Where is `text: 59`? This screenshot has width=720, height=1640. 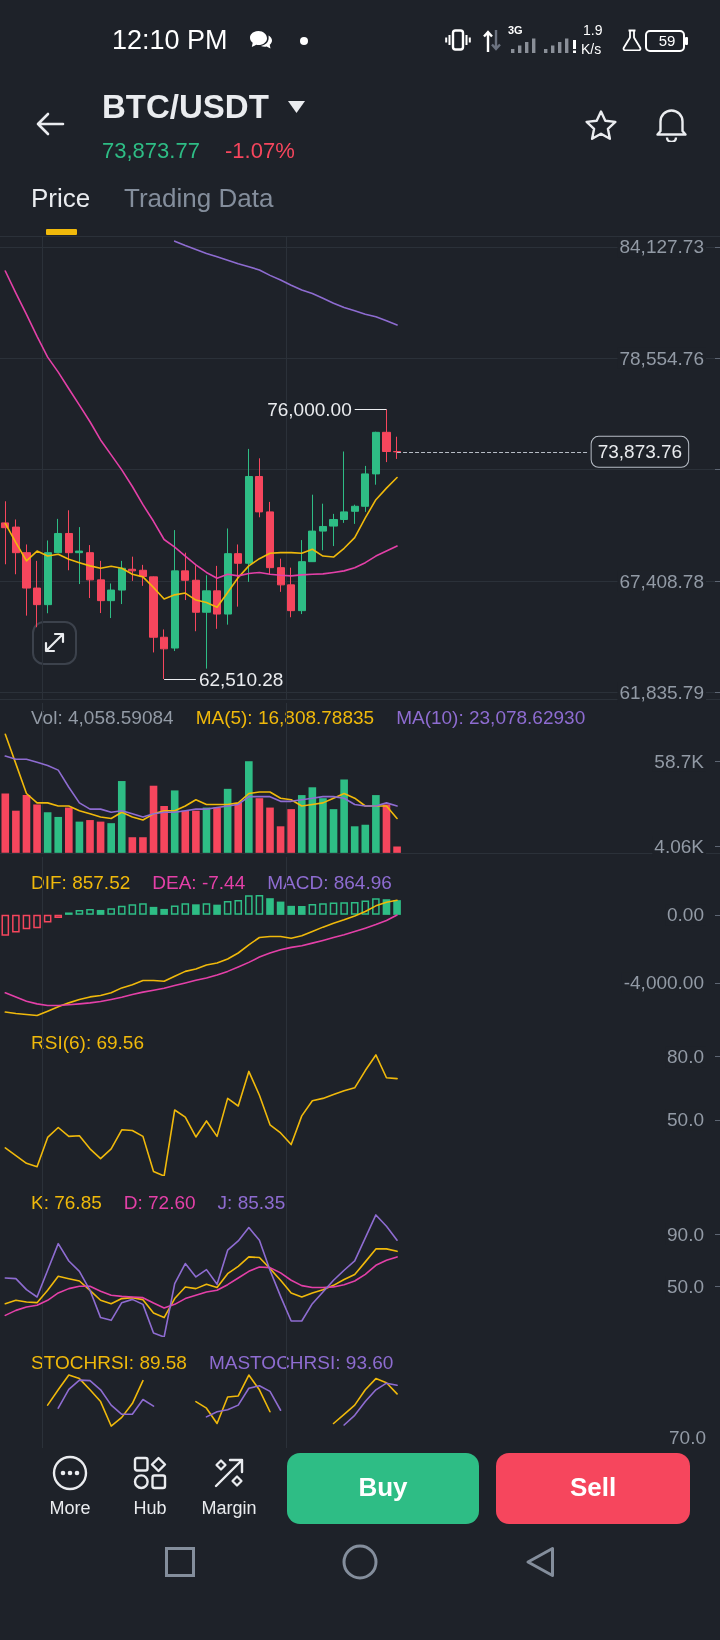
text: 59 is located at coordinates (667, 41).